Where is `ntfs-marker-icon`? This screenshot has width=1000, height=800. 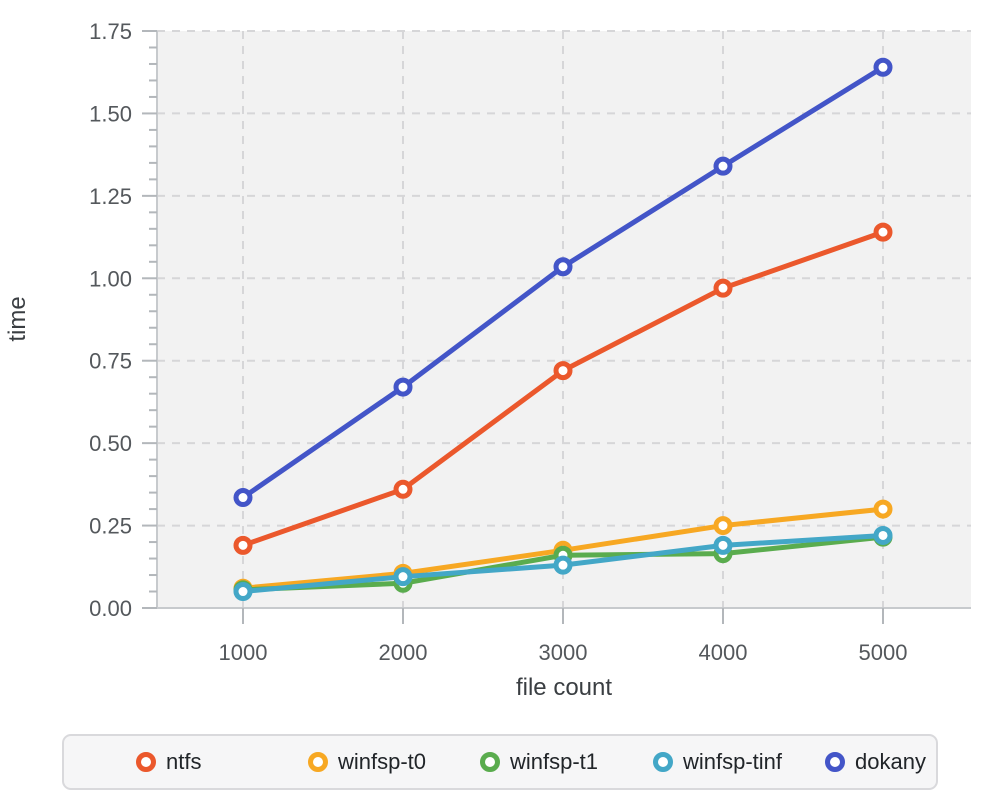
ntfs-marker-icon is located at coordinates (146, 762).